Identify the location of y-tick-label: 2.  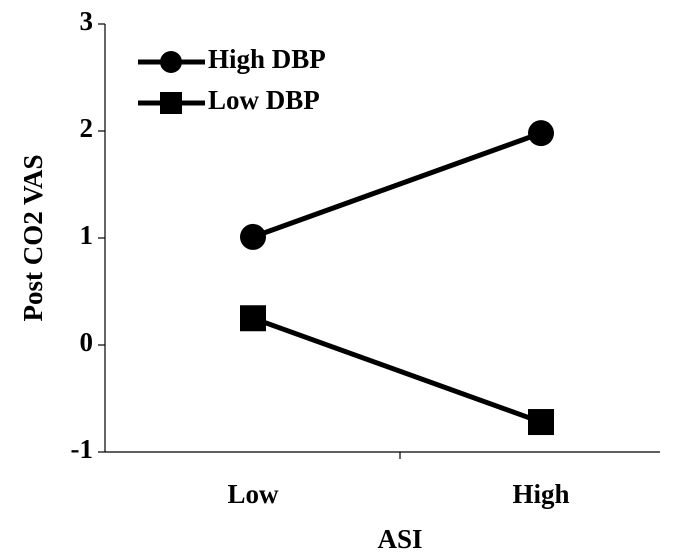
(87, 128).